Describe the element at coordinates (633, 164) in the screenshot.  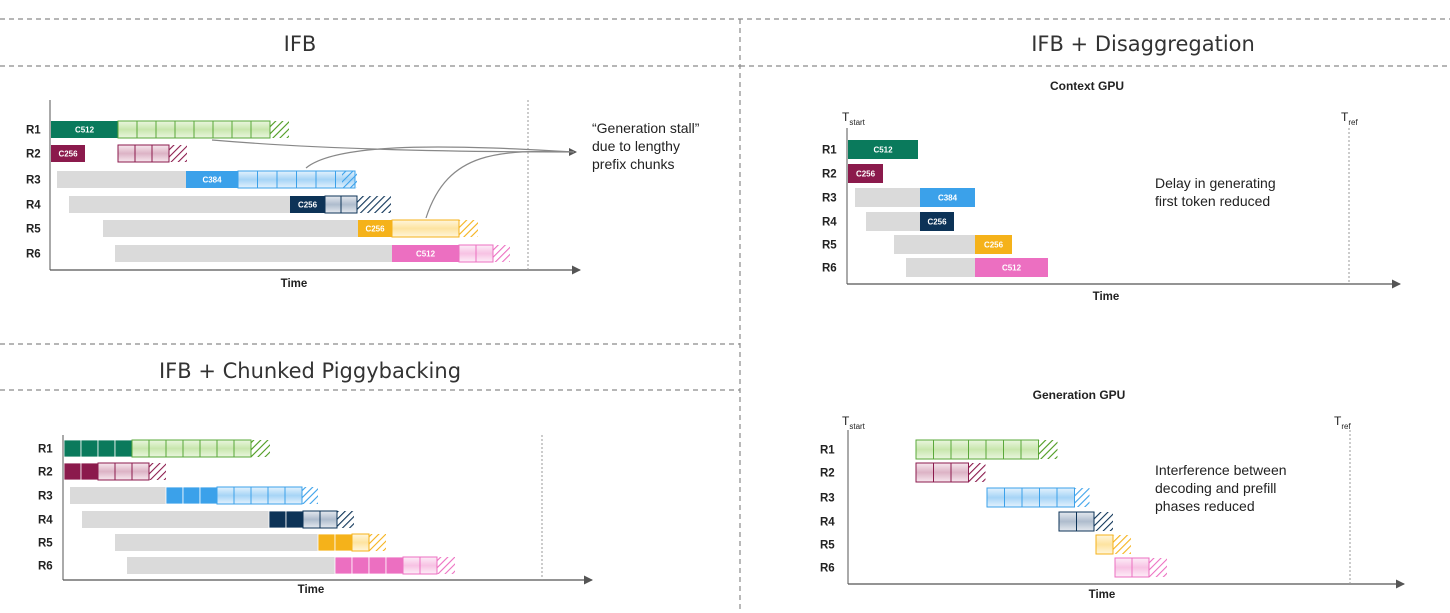
I see `stall-line-3: prefix chunks` at that location.